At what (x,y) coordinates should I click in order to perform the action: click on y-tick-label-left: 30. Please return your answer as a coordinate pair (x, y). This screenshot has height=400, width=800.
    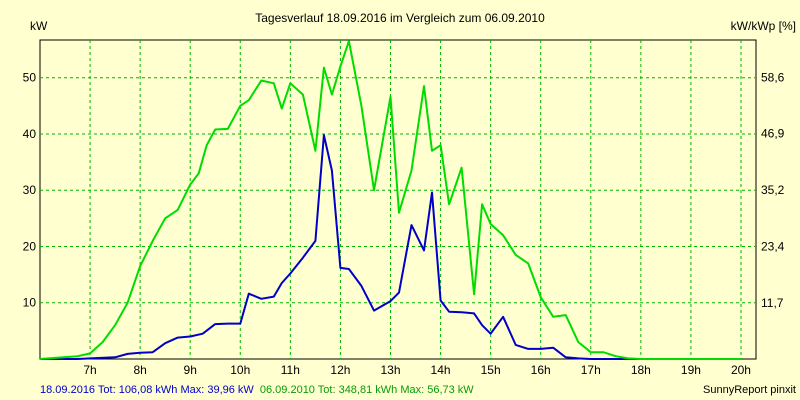
    Looking at the image, I should click on (30, 190).